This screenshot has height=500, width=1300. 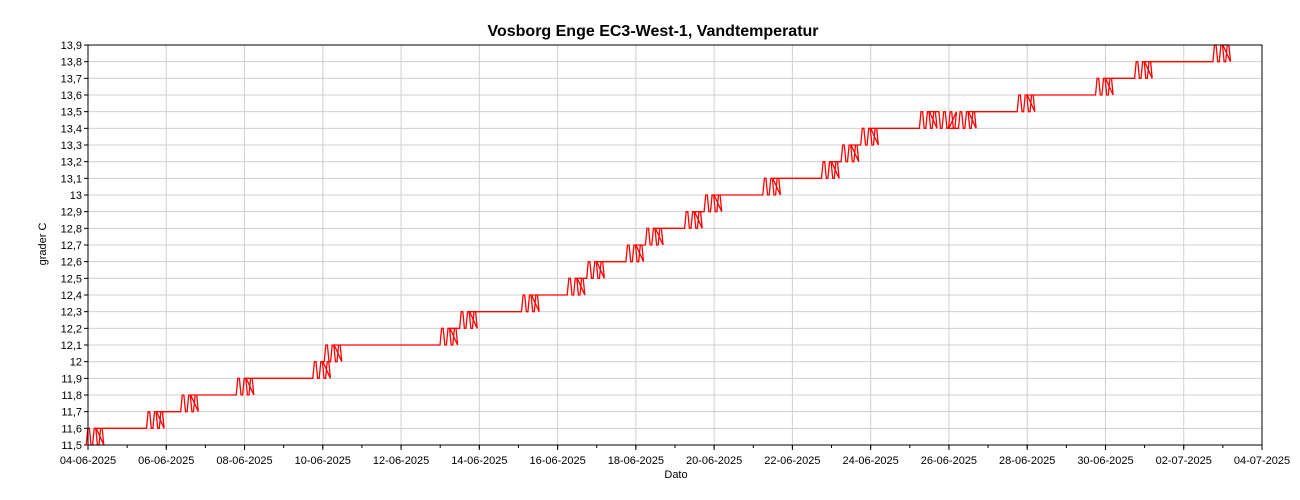 What do you see at coordinates (792, 461) in the screenshot?
I see `x-tick-label: 22-06-2025` at bounding box center [792, 461].